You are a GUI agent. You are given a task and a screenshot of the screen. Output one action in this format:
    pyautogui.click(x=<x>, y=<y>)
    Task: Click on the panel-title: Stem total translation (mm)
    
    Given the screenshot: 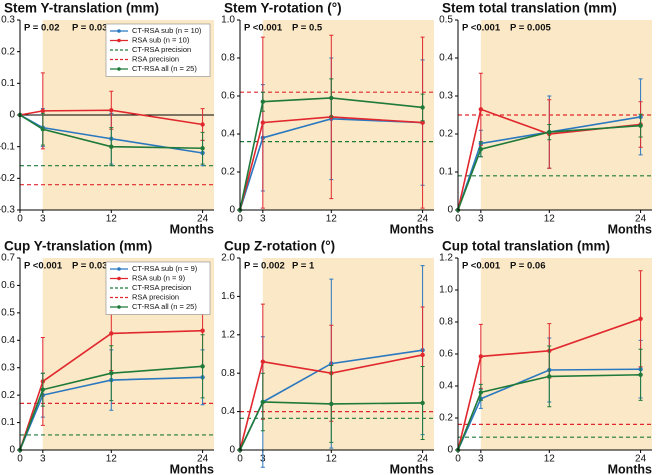 What is the action you would take?
    pyautogui.click(x=529, y=8)
    